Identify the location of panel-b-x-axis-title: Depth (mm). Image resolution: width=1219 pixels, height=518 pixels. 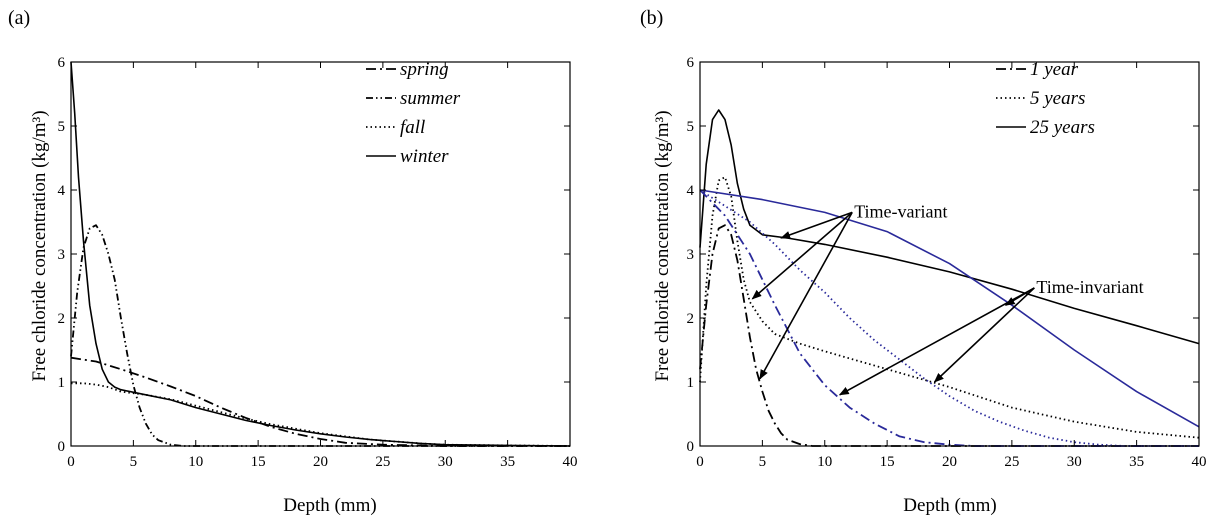
(949, 505).